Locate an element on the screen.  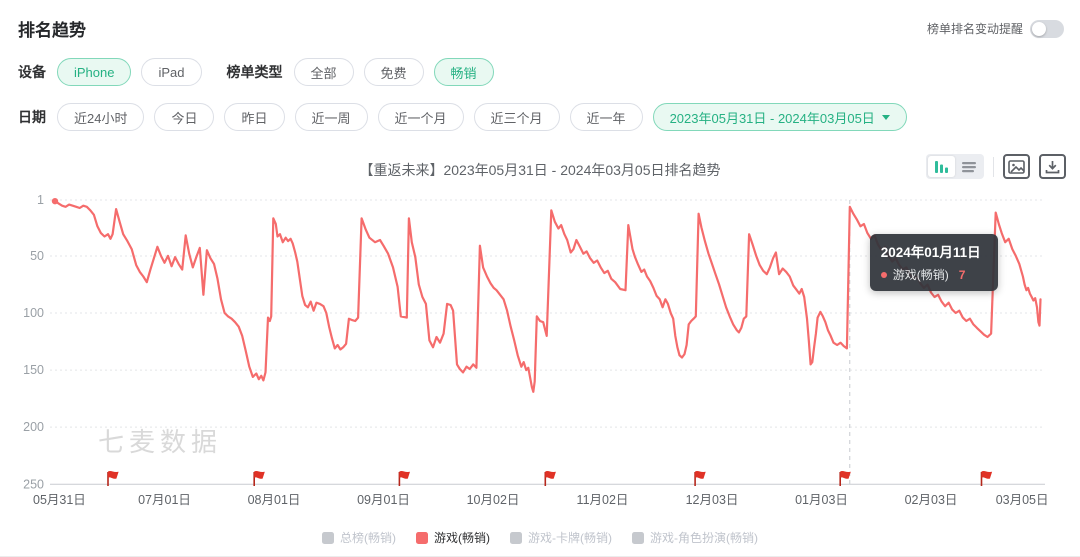
page-title: 排名趋势 is located at coordinates (52, 30).